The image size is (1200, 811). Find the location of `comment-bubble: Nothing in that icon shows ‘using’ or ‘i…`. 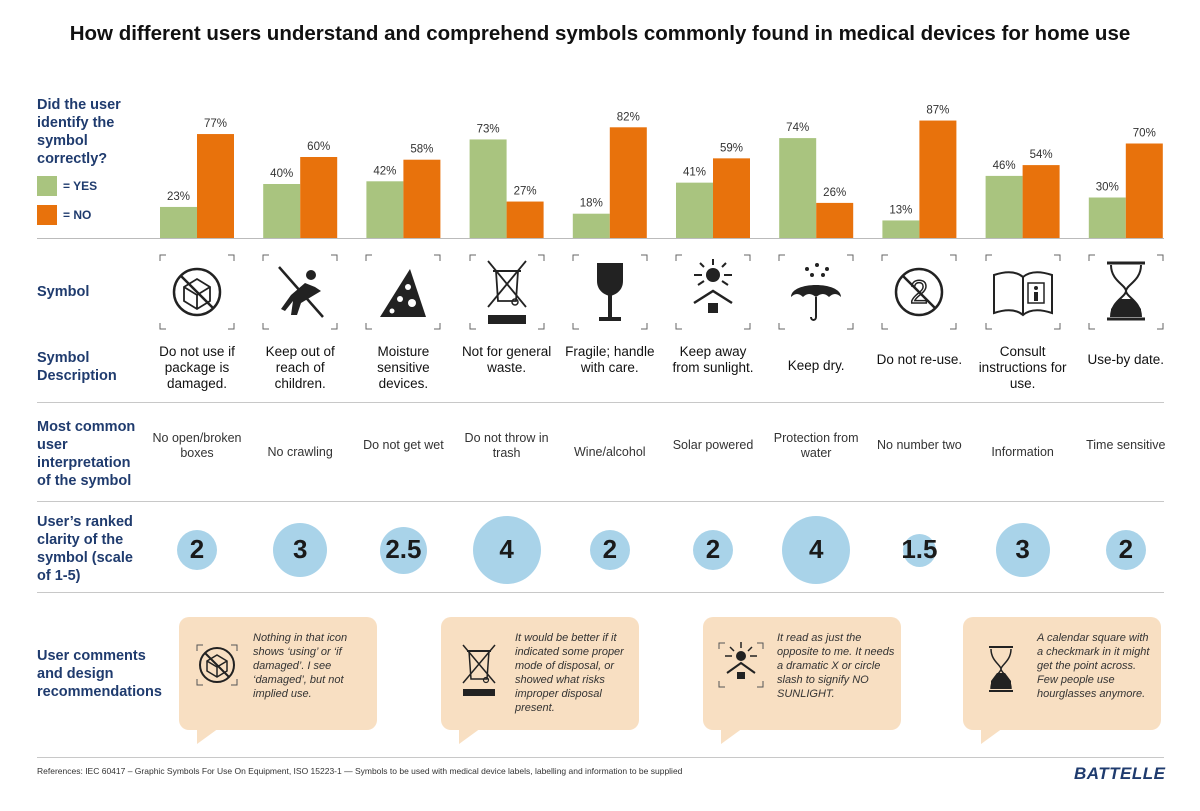

comment-bubble: Nothing in that icon shows ‘using’ or ‘i… is located at coordinates (278, 680).